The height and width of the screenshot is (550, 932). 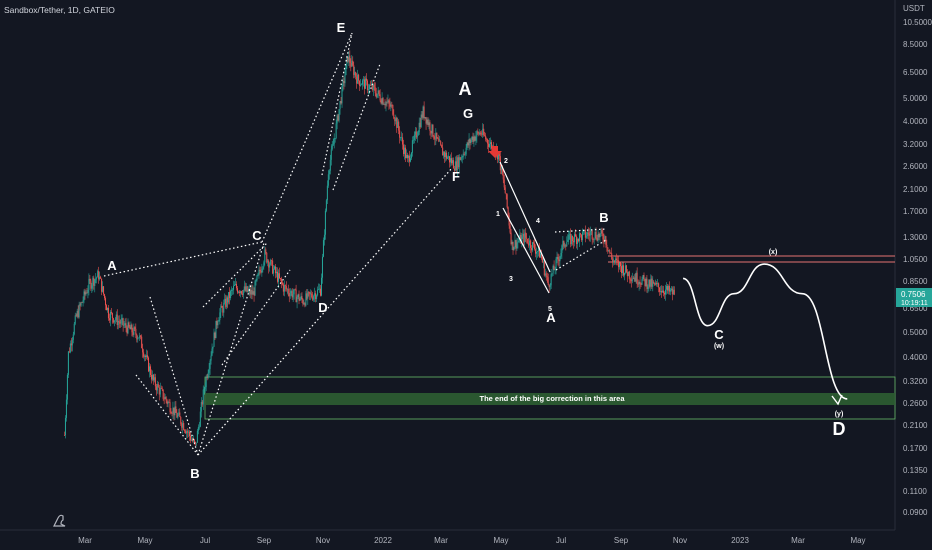 What do you see at coordinates (538, 221) in the screenshot?
I see `wave-number-4: 4` at bounding box center [538, 221].